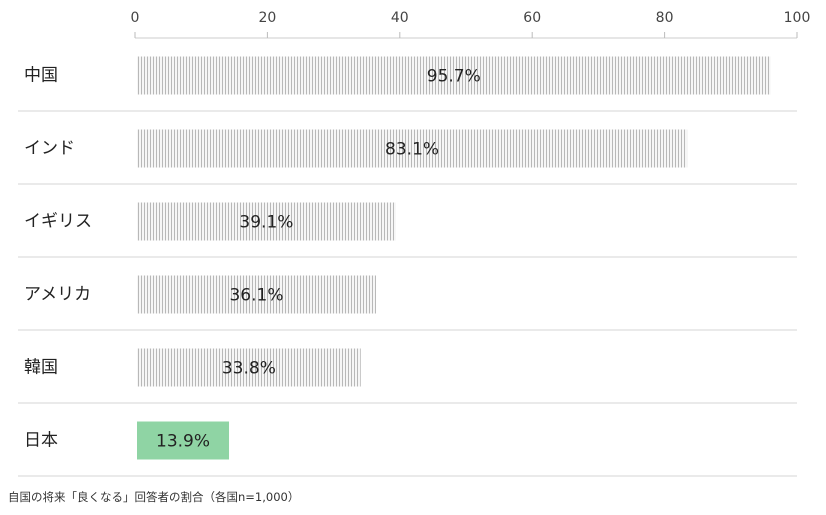 The width and height of the screenshot is (826, 515). Describe the element at coordinates (49, 149) in the screenshot. I see `category-label: インド` at that location.